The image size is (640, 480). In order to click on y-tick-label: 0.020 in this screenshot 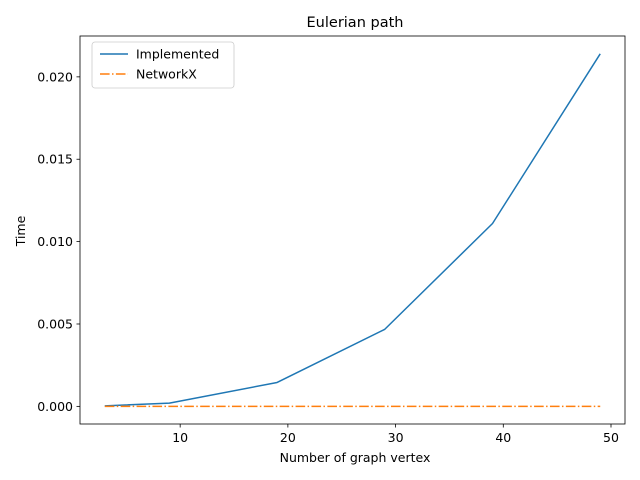, I will do `click(55, 76)`.